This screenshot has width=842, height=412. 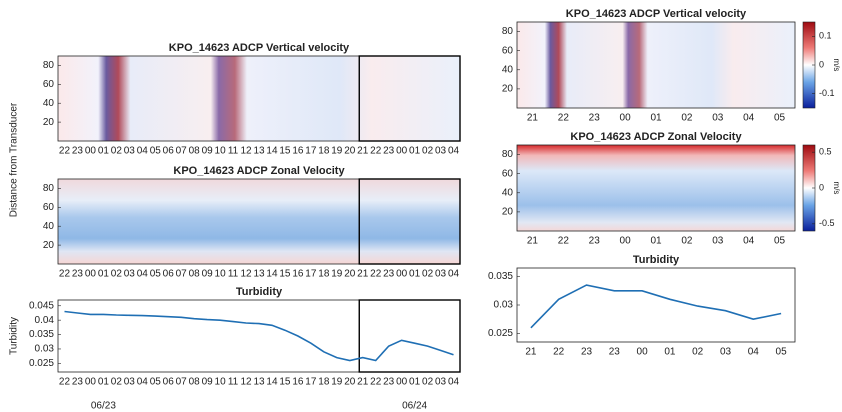 What do you see at coordinates (825, 36) in the screenshot?
I see `colorbar-tick-label: 0.1` at bounding box center [825, 36].